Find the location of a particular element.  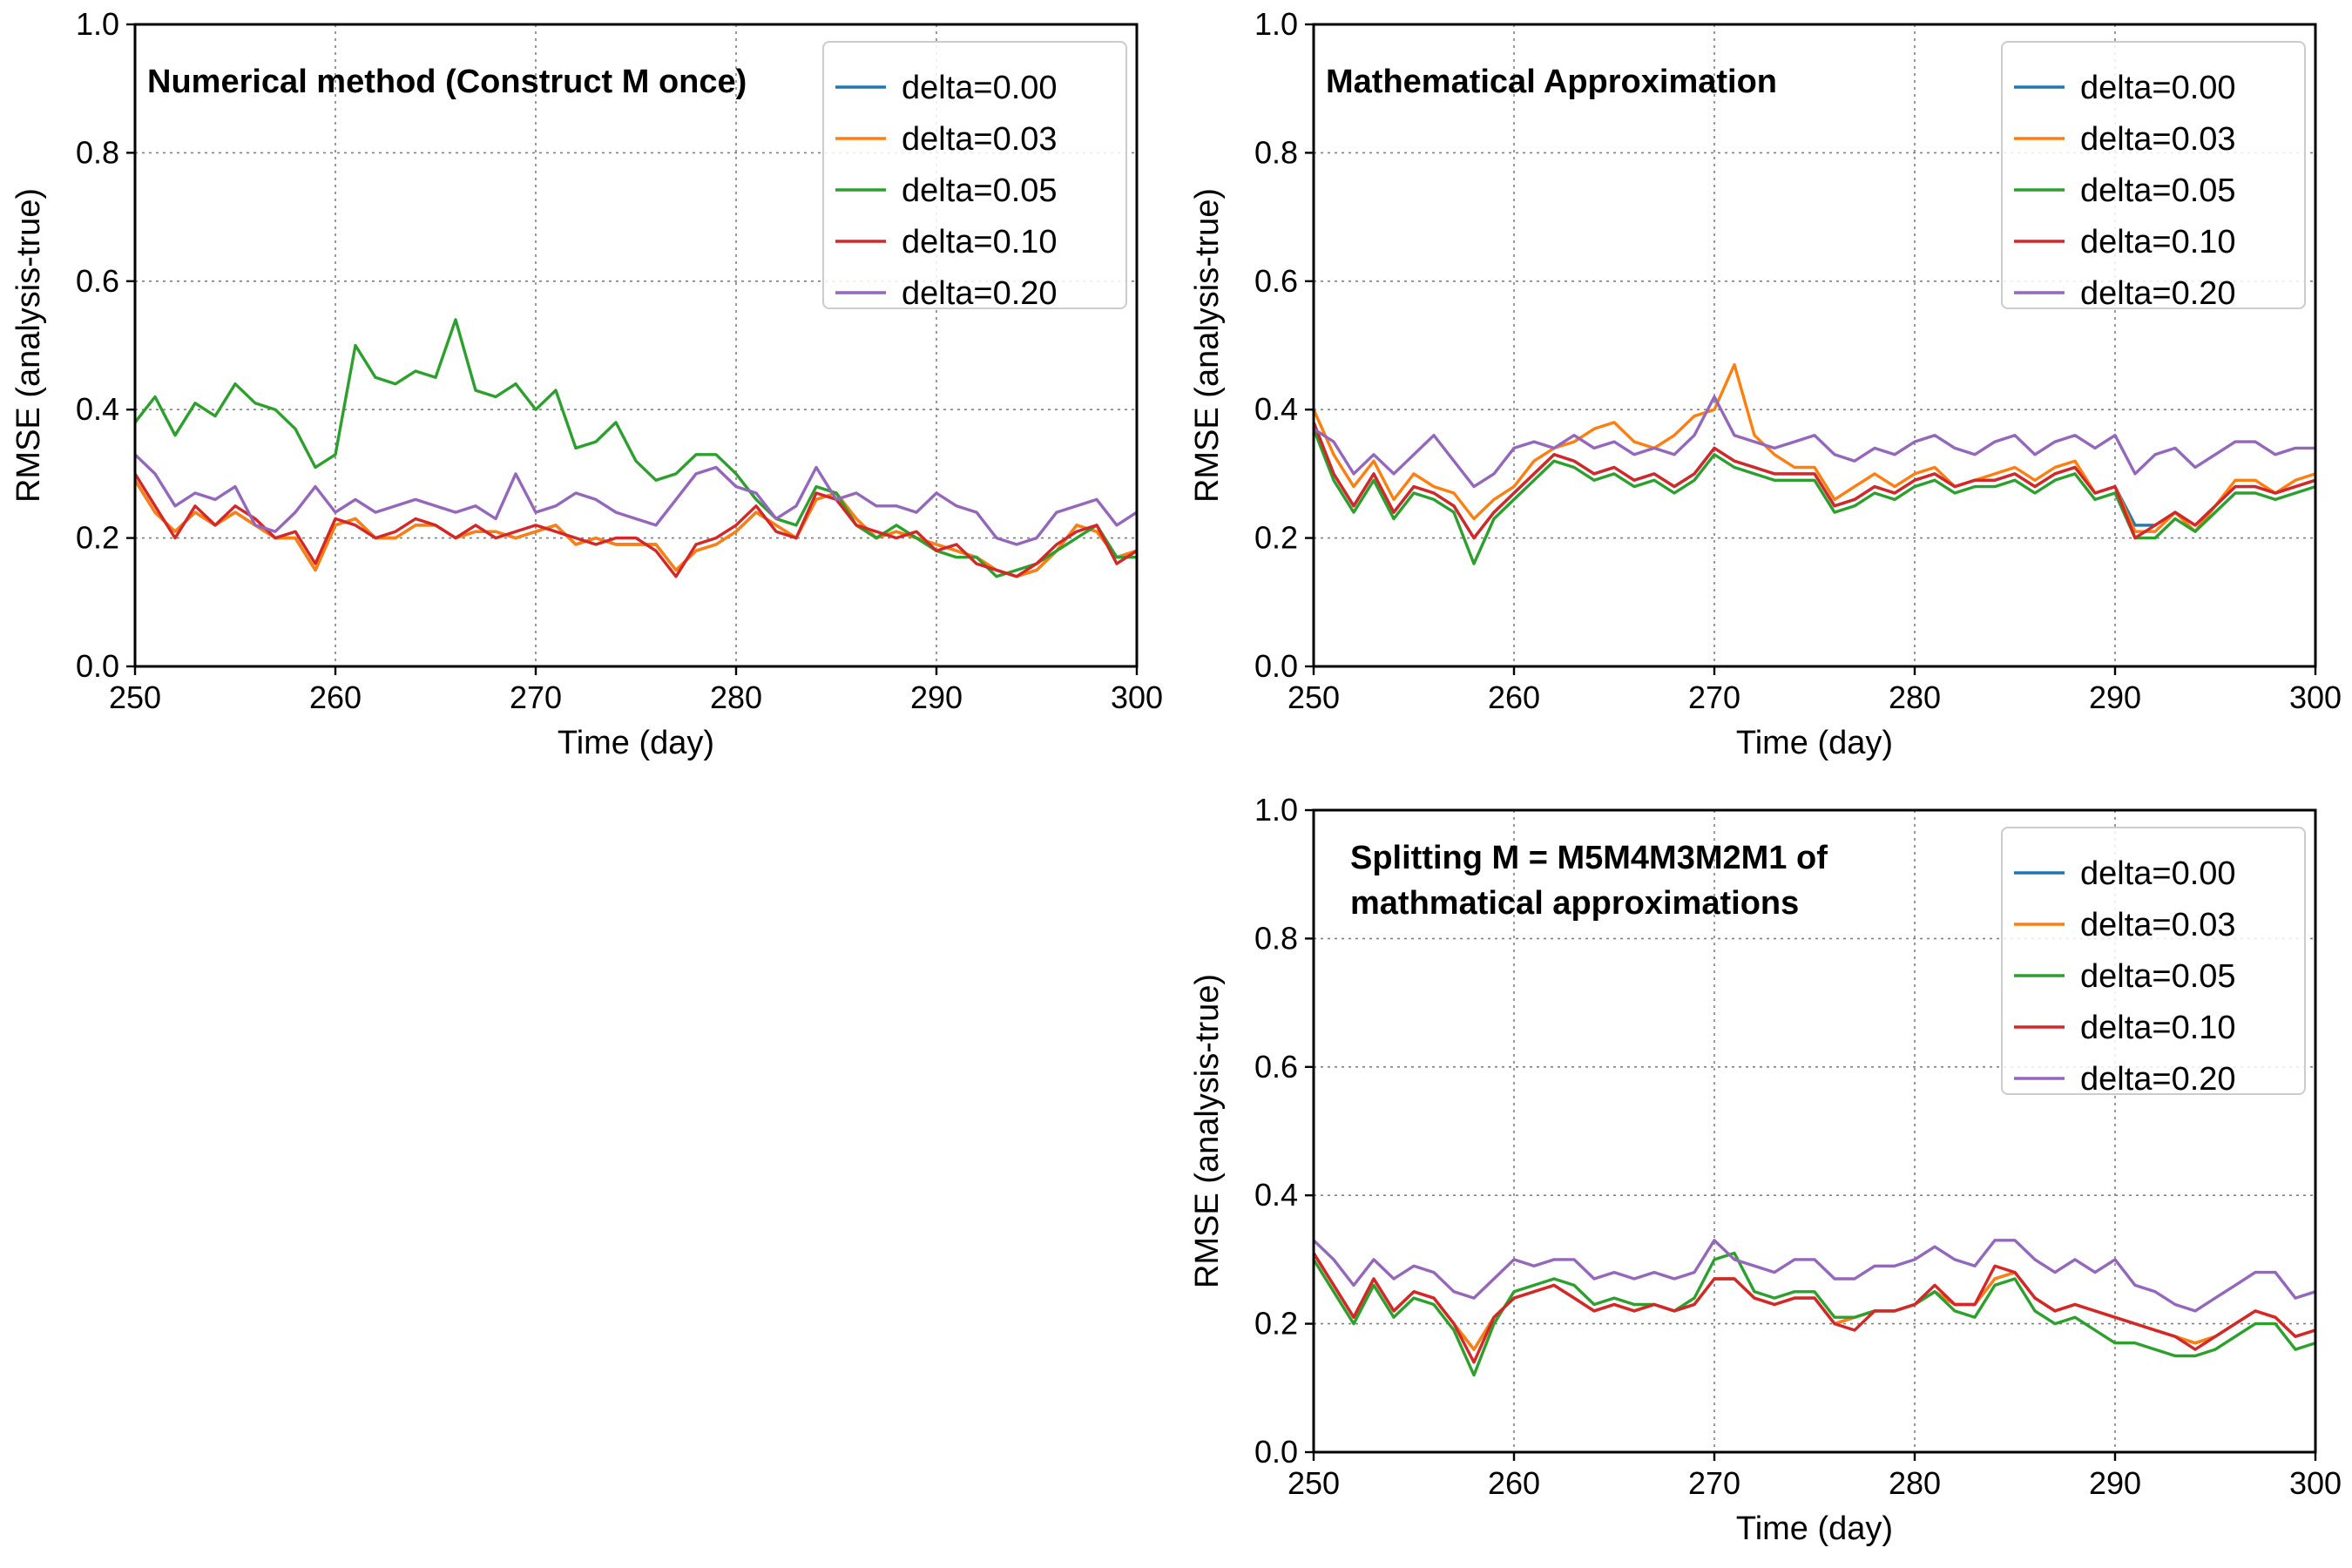

panel-title: Mathematical Approximation is located at coordinates (1551, 82).